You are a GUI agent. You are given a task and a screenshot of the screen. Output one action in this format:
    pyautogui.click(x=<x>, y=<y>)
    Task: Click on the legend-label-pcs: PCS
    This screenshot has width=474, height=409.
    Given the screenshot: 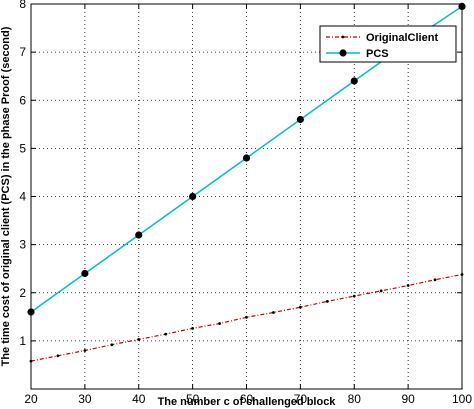 What is the action you would take?
    pyautogui.click(x=377, y=54)
    